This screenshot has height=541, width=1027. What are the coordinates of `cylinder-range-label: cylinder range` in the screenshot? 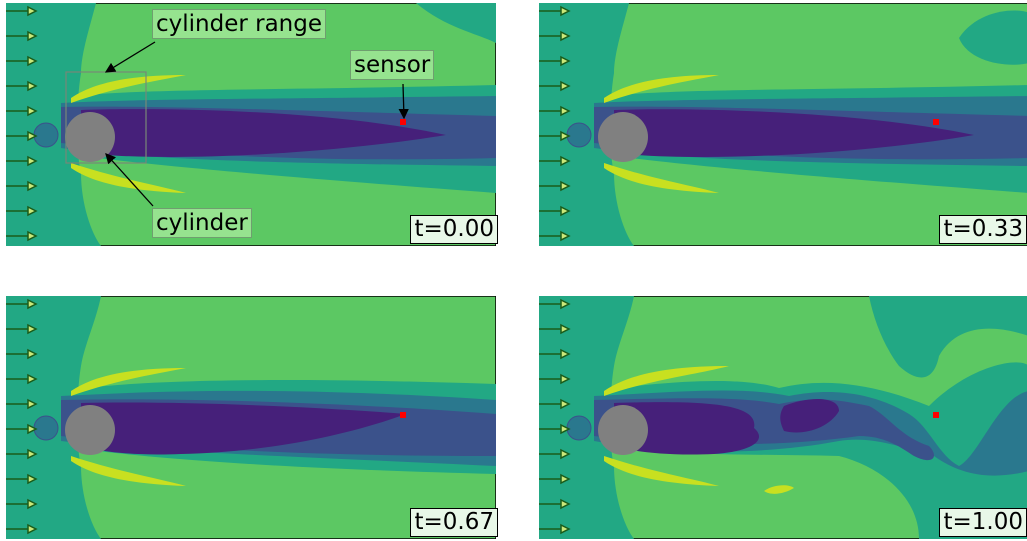 It's located at (239, 24).